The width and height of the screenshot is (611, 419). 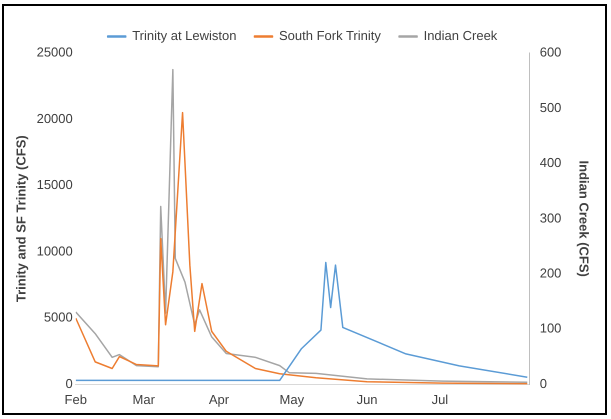 What do you see at coordinates (219, 399) in the screenshot?
I see `x-tick-label: Apr` at bounding box center [219, 399].